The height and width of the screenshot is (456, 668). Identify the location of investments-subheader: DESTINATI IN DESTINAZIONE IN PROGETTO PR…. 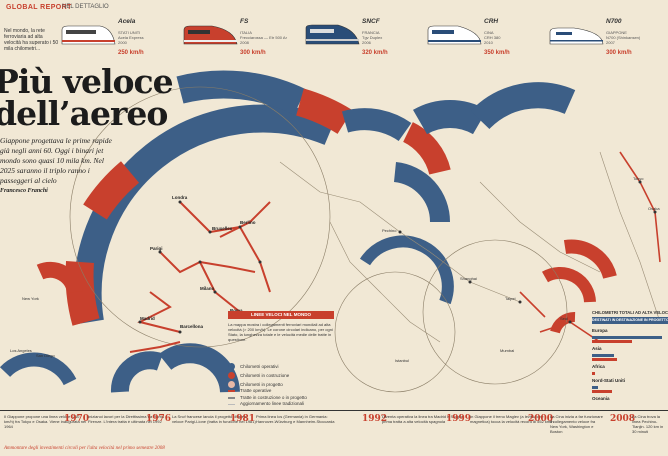
(630, 320).